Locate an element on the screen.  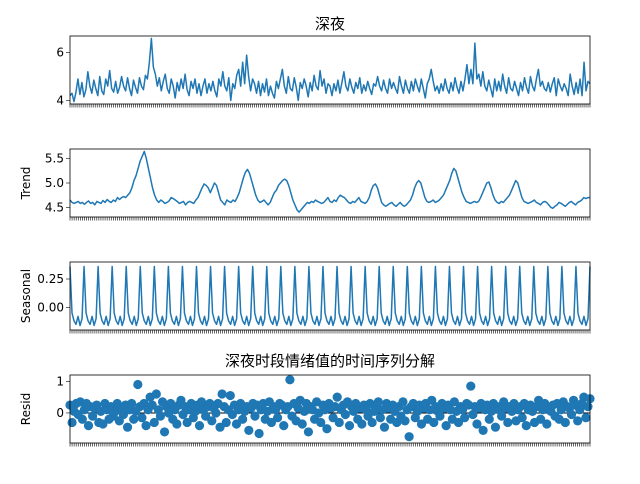
panel-title: 深夜 is located at coordinates (330, 24).